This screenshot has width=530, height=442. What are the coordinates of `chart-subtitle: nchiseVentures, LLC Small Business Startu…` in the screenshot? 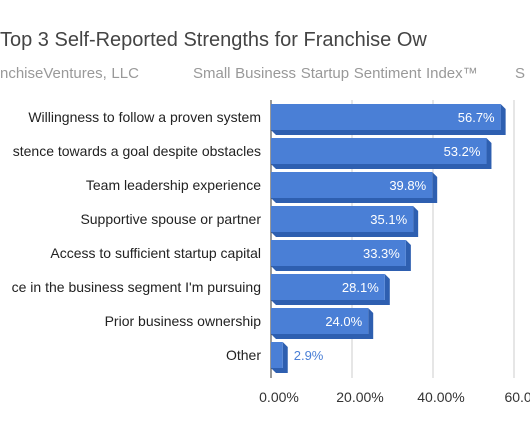 It's located at (265, 73).